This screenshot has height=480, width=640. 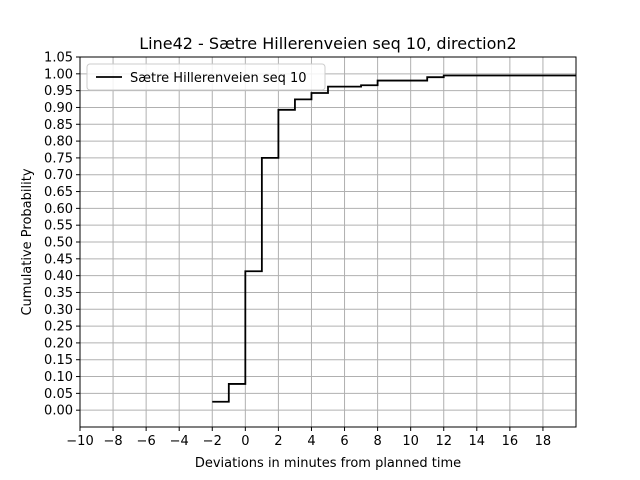 What do you see at coordinates (543, 441) in the screenshot?
I see `x-tick-label: 18` at bounding box center [543, 441].